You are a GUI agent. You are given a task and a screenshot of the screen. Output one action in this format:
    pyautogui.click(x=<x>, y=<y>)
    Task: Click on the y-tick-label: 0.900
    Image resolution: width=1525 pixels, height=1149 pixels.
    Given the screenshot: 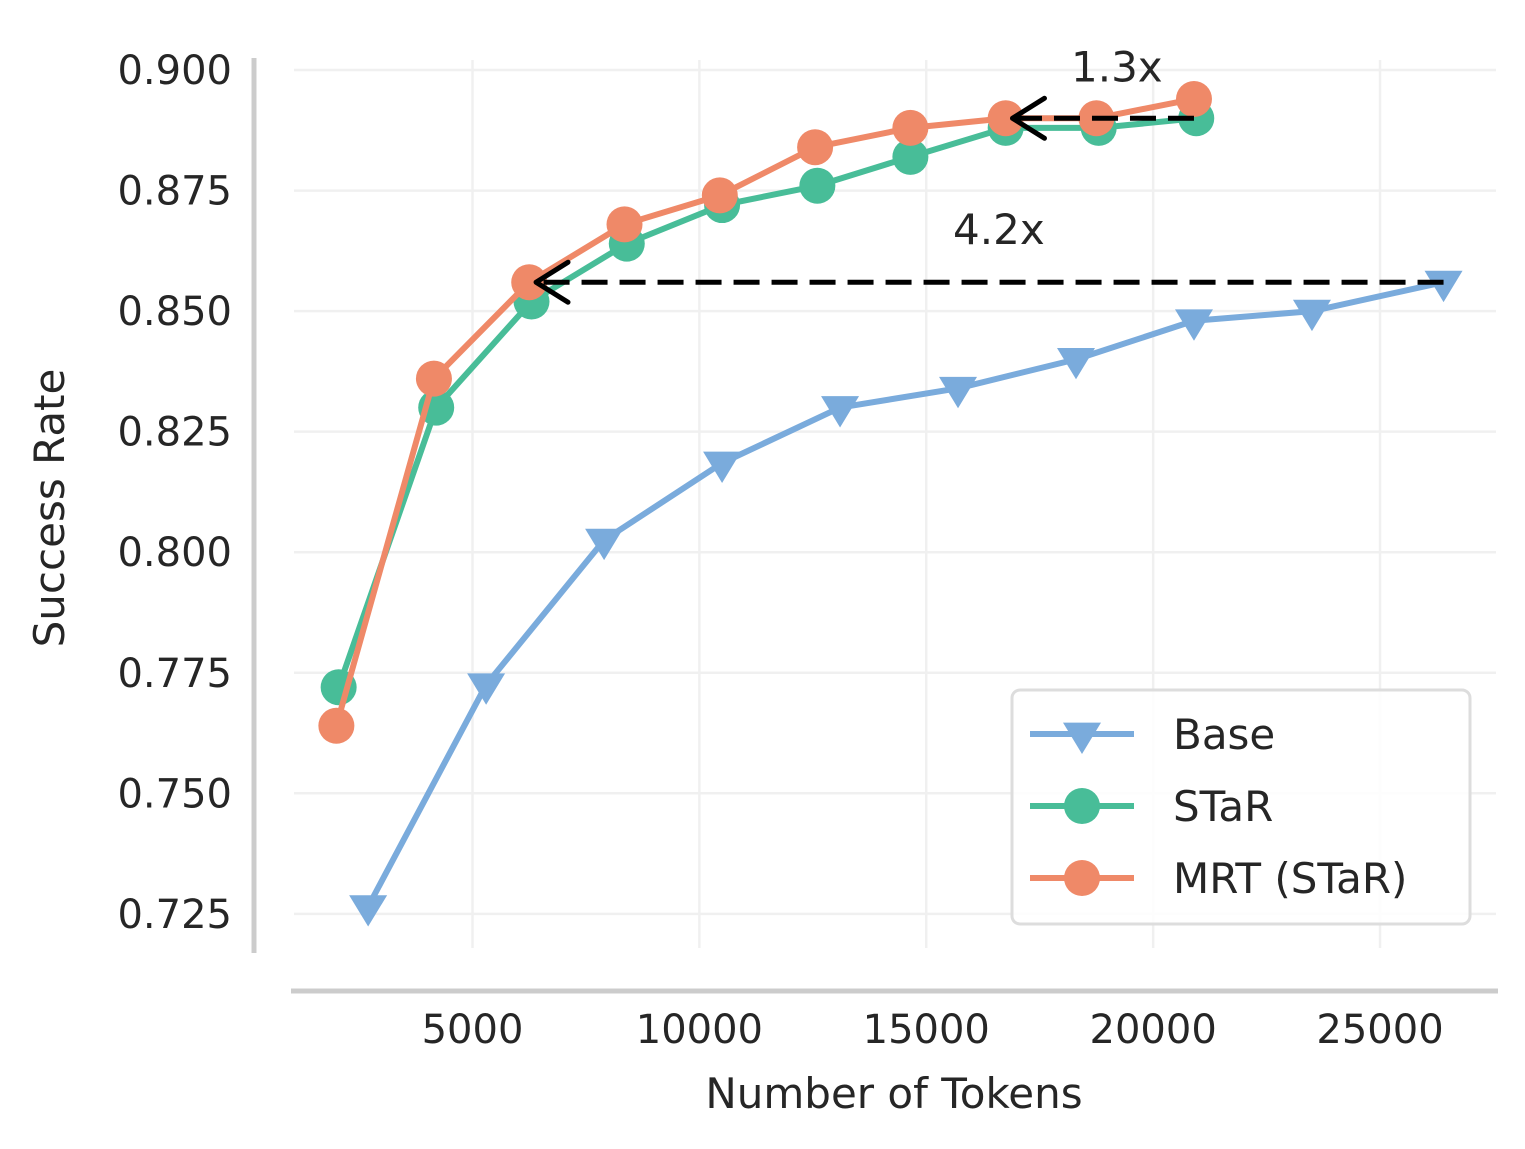 What is the action you would take?
    pyautogui.click(x=174, y=71)
    